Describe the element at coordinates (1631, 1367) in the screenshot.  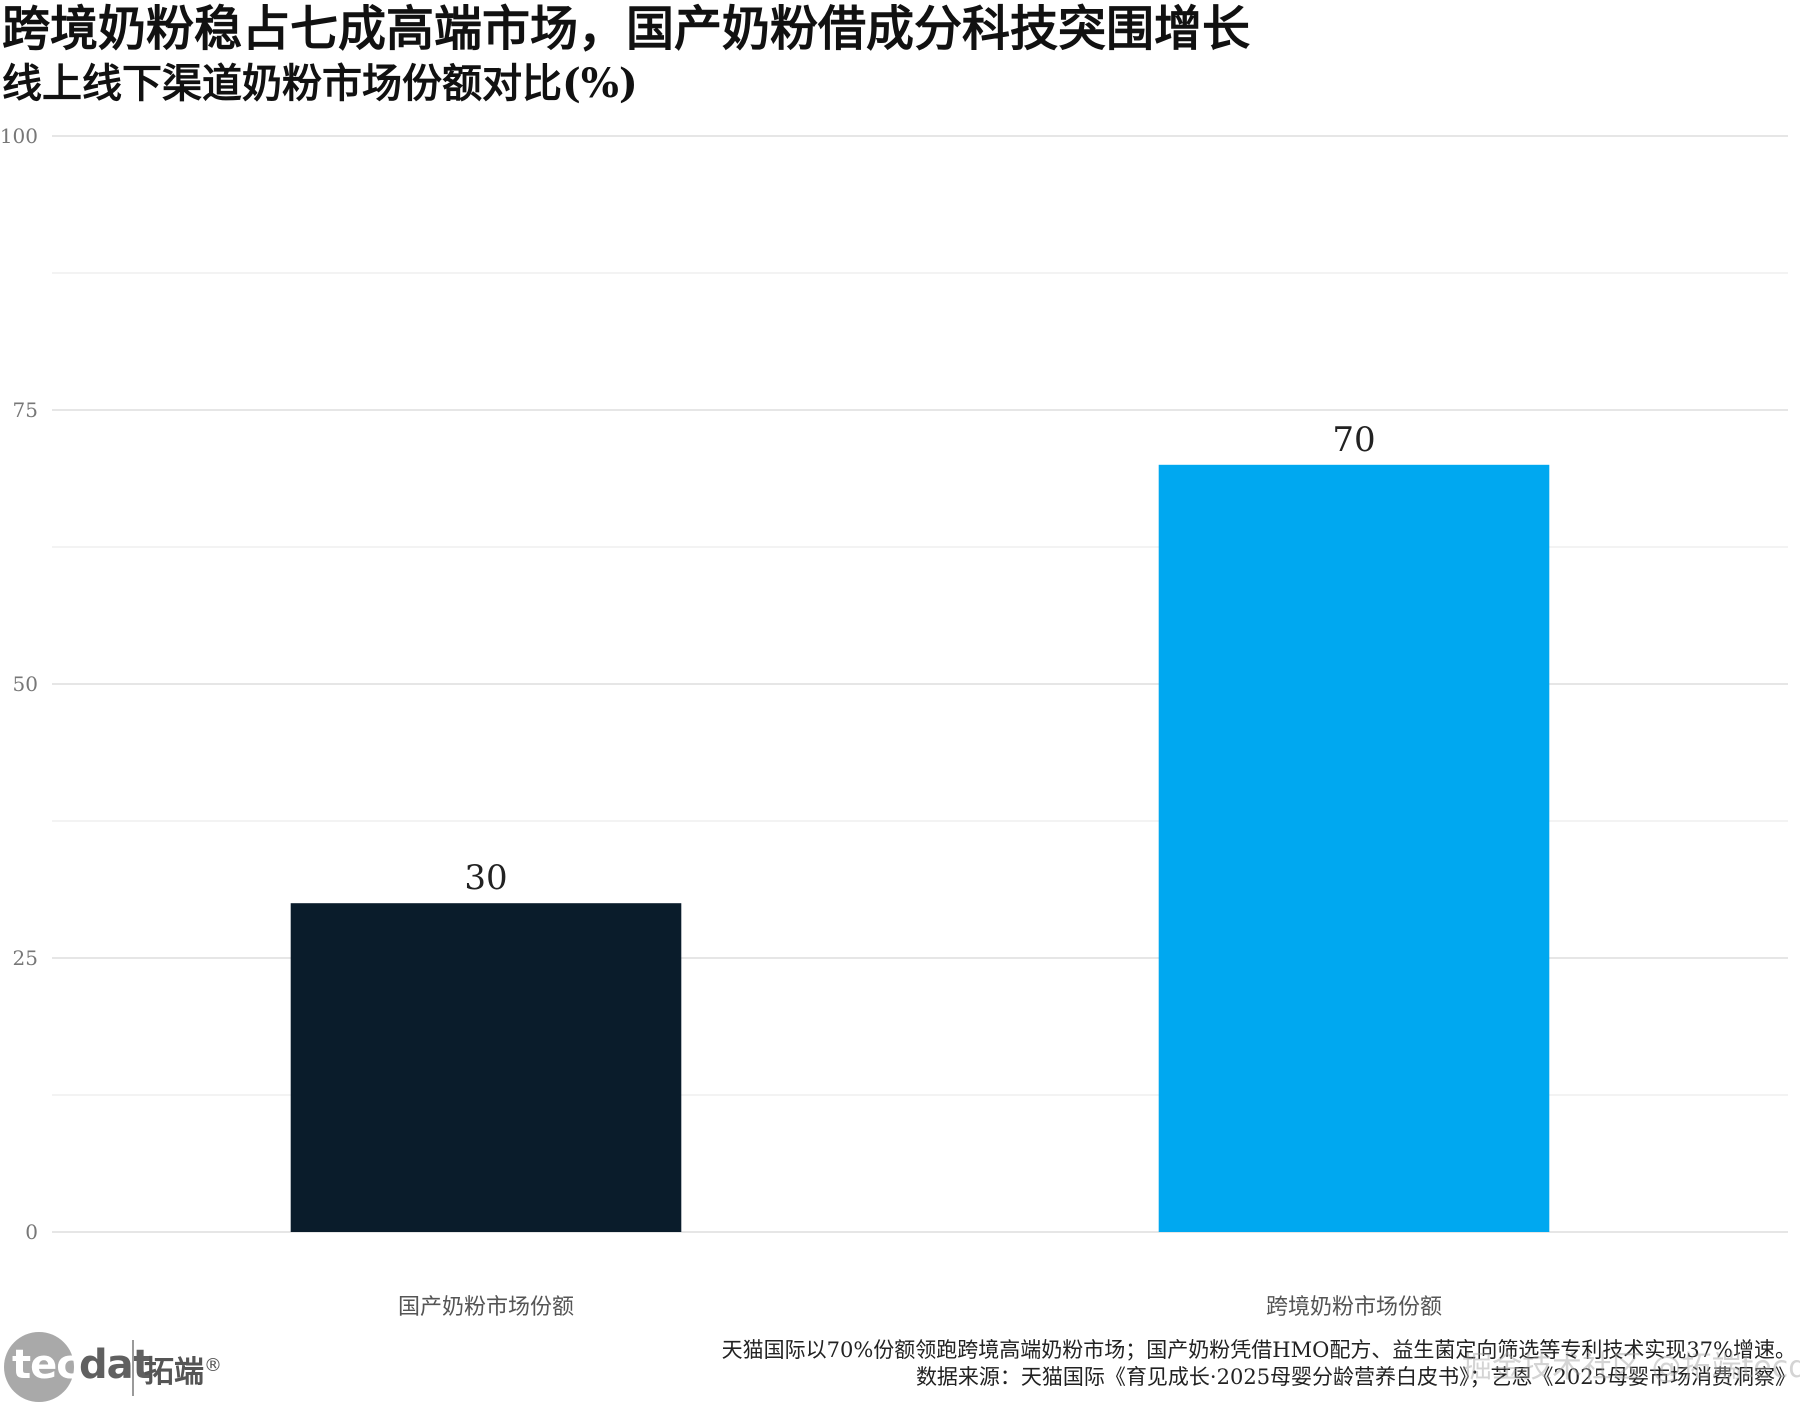
I see `watermark: 掘金技术社区 @拓端tecdat` at that location.